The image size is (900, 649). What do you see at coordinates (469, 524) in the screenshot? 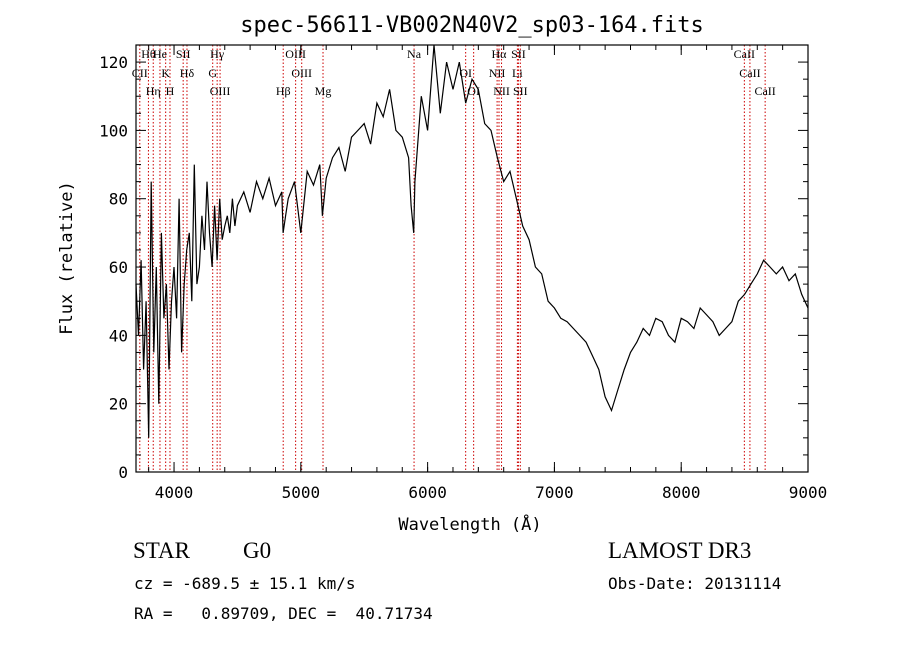
I see `x-axis-label: Wavelength (Å)` at bounding box center [469, 524].